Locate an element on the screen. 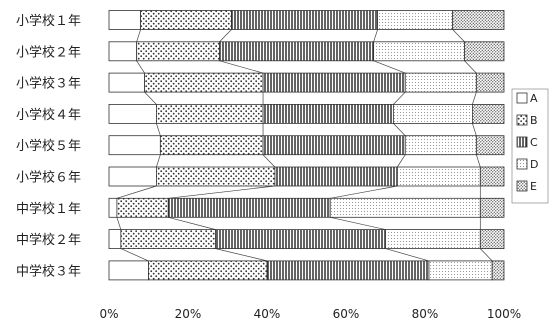 This screenshot has width=551, height=329. x-tick-label: 40% is located at coordinates (267, 314).